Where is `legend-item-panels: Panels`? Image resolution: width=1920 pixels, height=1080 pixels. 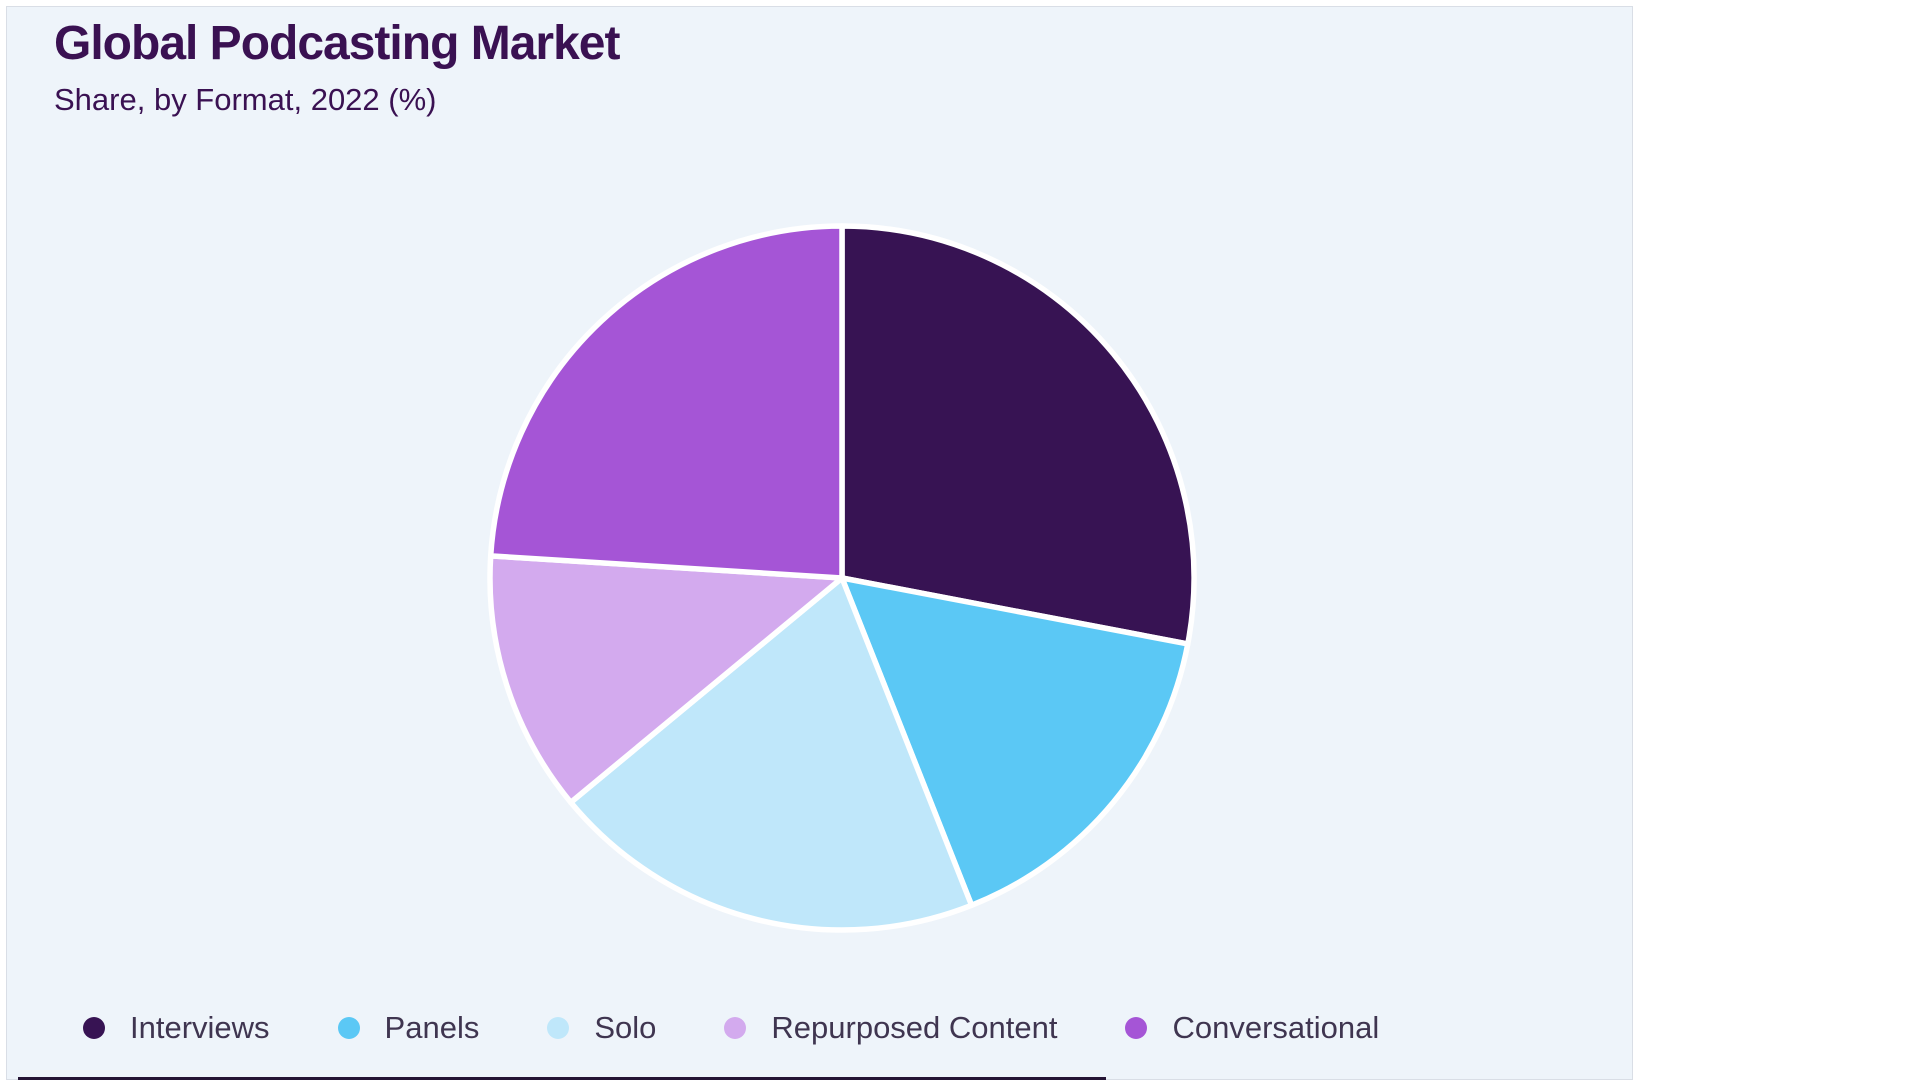 legend-item-panels: Panels is located at coordinates (408, 1028).